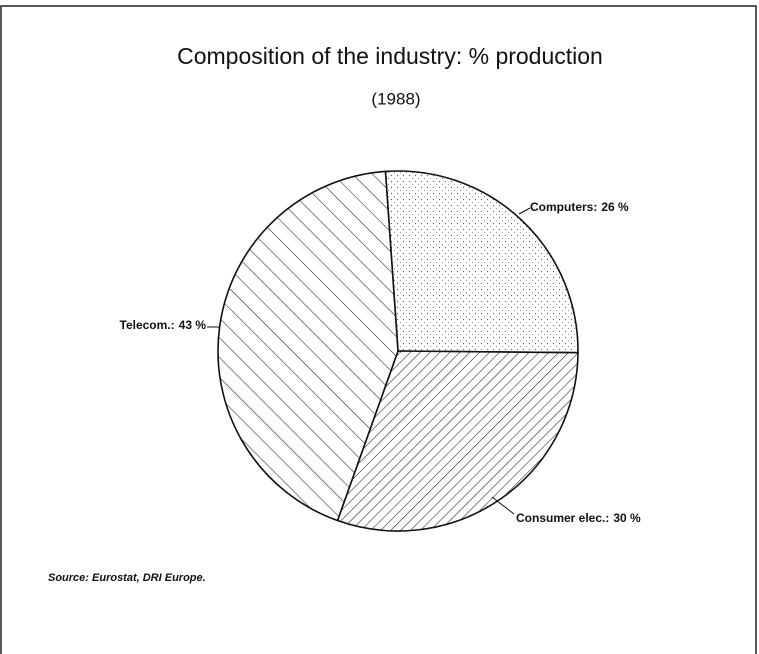 The height and width of the screenshot is (654, 759). Describe the element at coordinates (615, 207) in the screenshot. I see `value-label: 26 %` at that location.